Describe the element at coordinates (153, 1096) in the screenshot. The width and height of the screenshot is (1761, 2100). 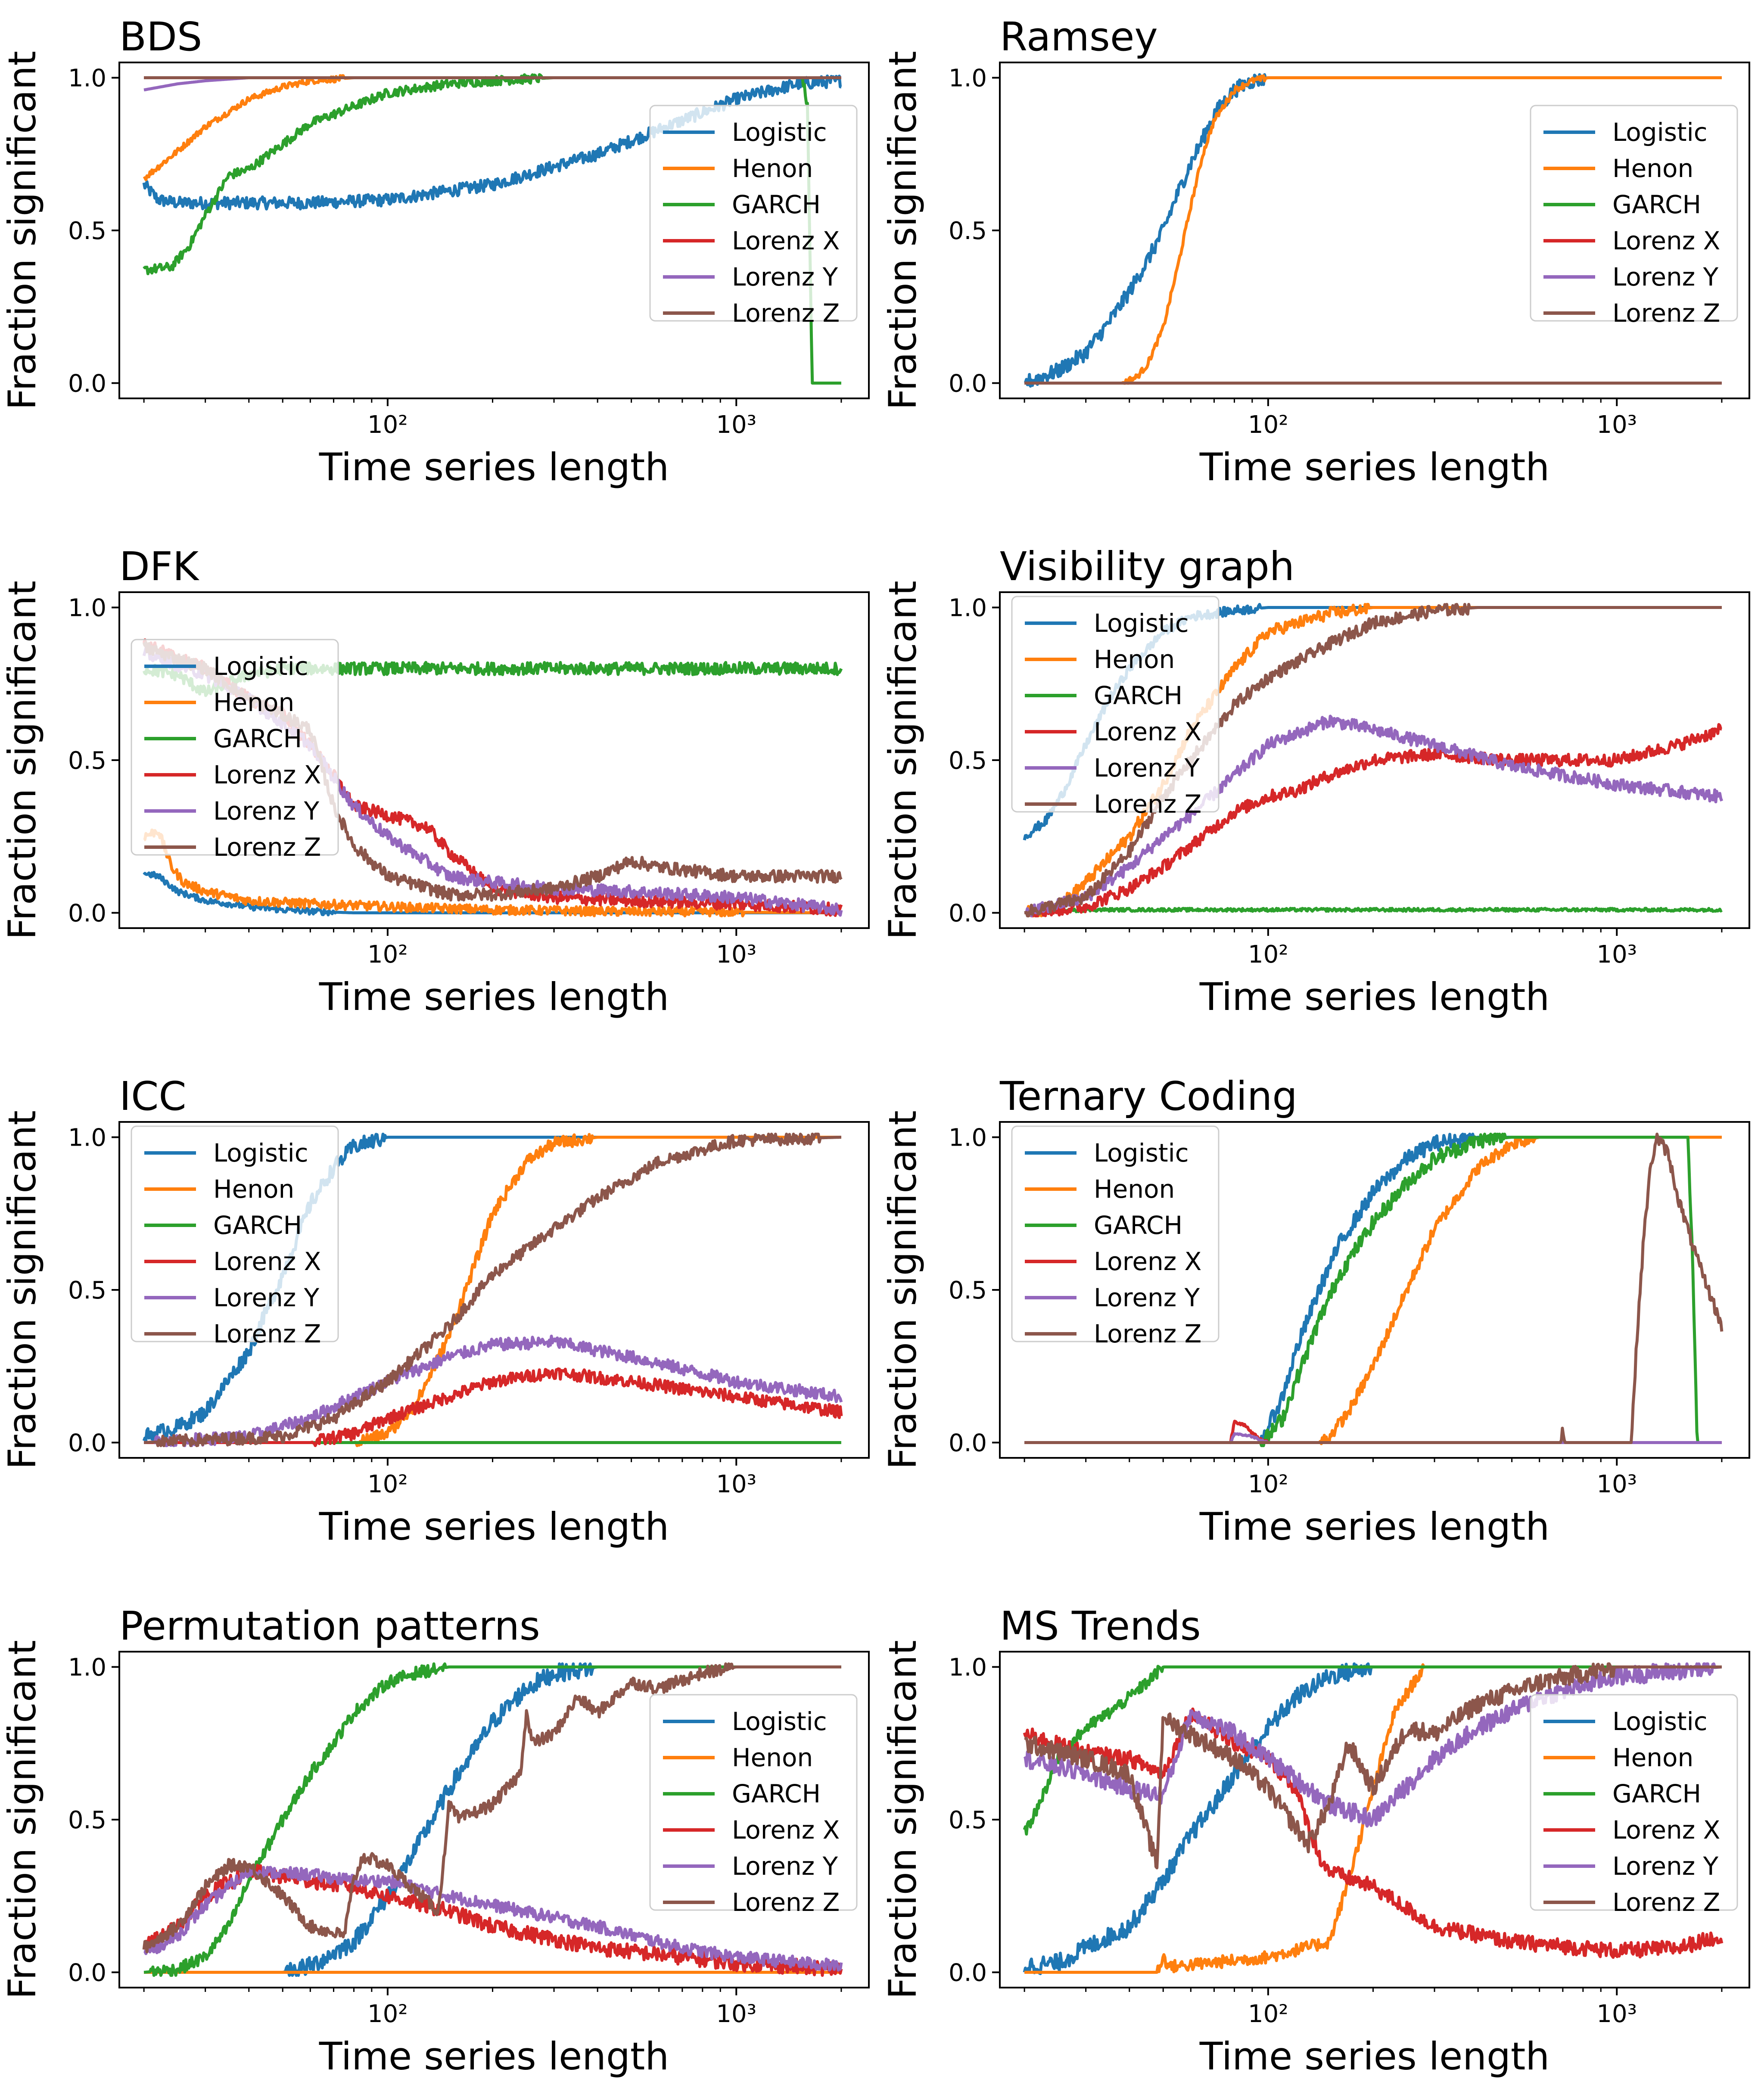
I see `panel-title: ICC` at that location.